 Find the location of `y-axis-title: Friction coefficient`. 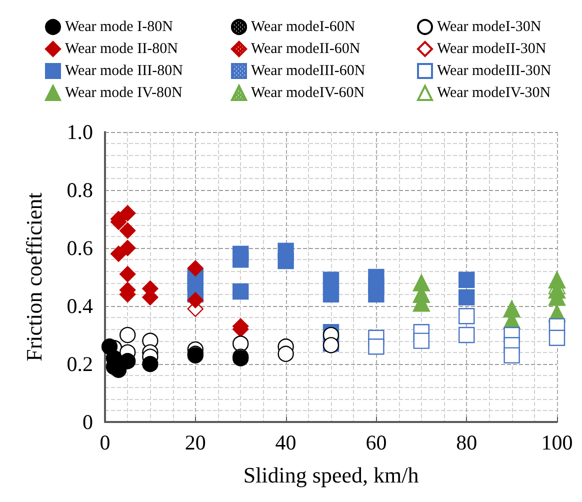

y-axis-title: Friction coefficient is located at coordinates (34, 277).